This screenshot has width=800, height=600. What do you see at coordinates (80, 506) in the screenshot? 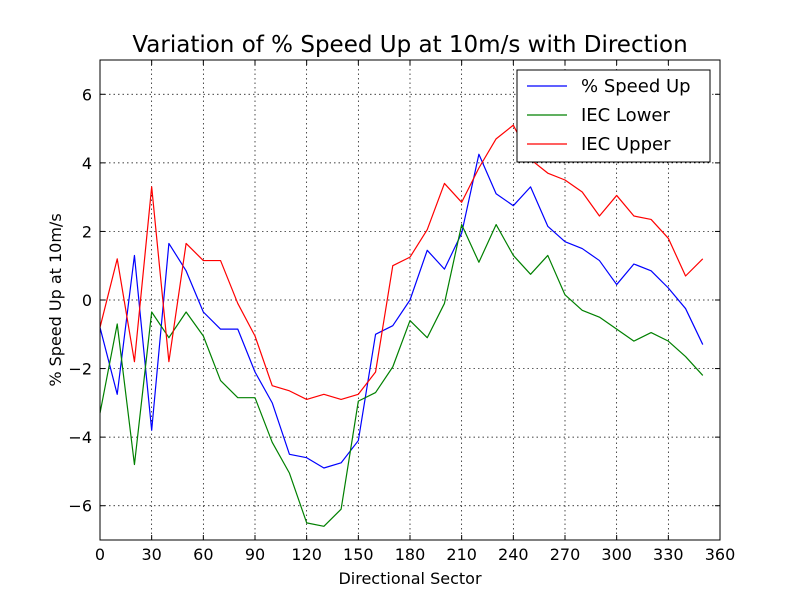
I see `y-tick-label: −6` at bounding box center [80, 506].